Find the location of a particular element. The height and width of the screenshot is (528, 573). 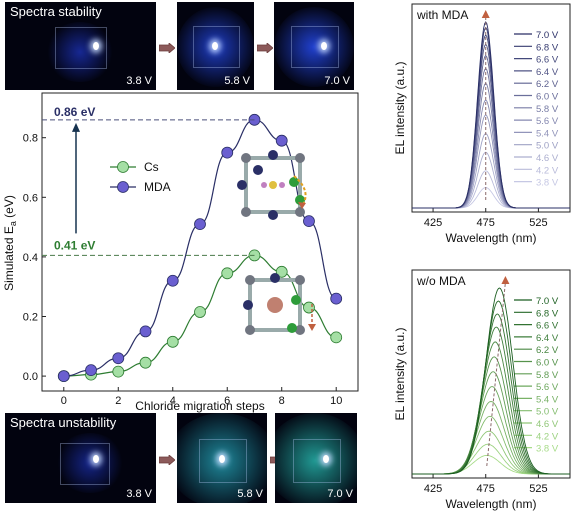

legend-marker-cs is located at coordinates (123, 167).